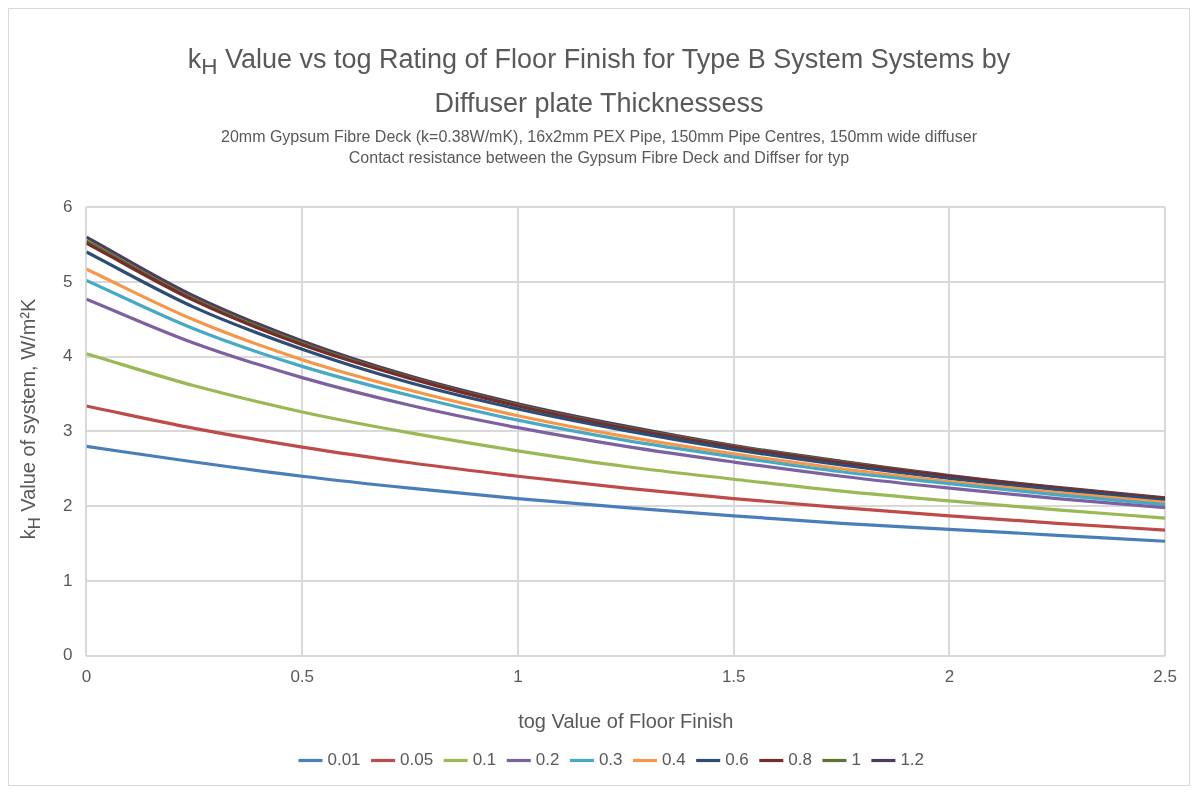 The width and height of the screenshot is (1198, 792). Describe the element at coordinates (912, 760) in the screenshot. I see `legend-label: 1.2` at that location.